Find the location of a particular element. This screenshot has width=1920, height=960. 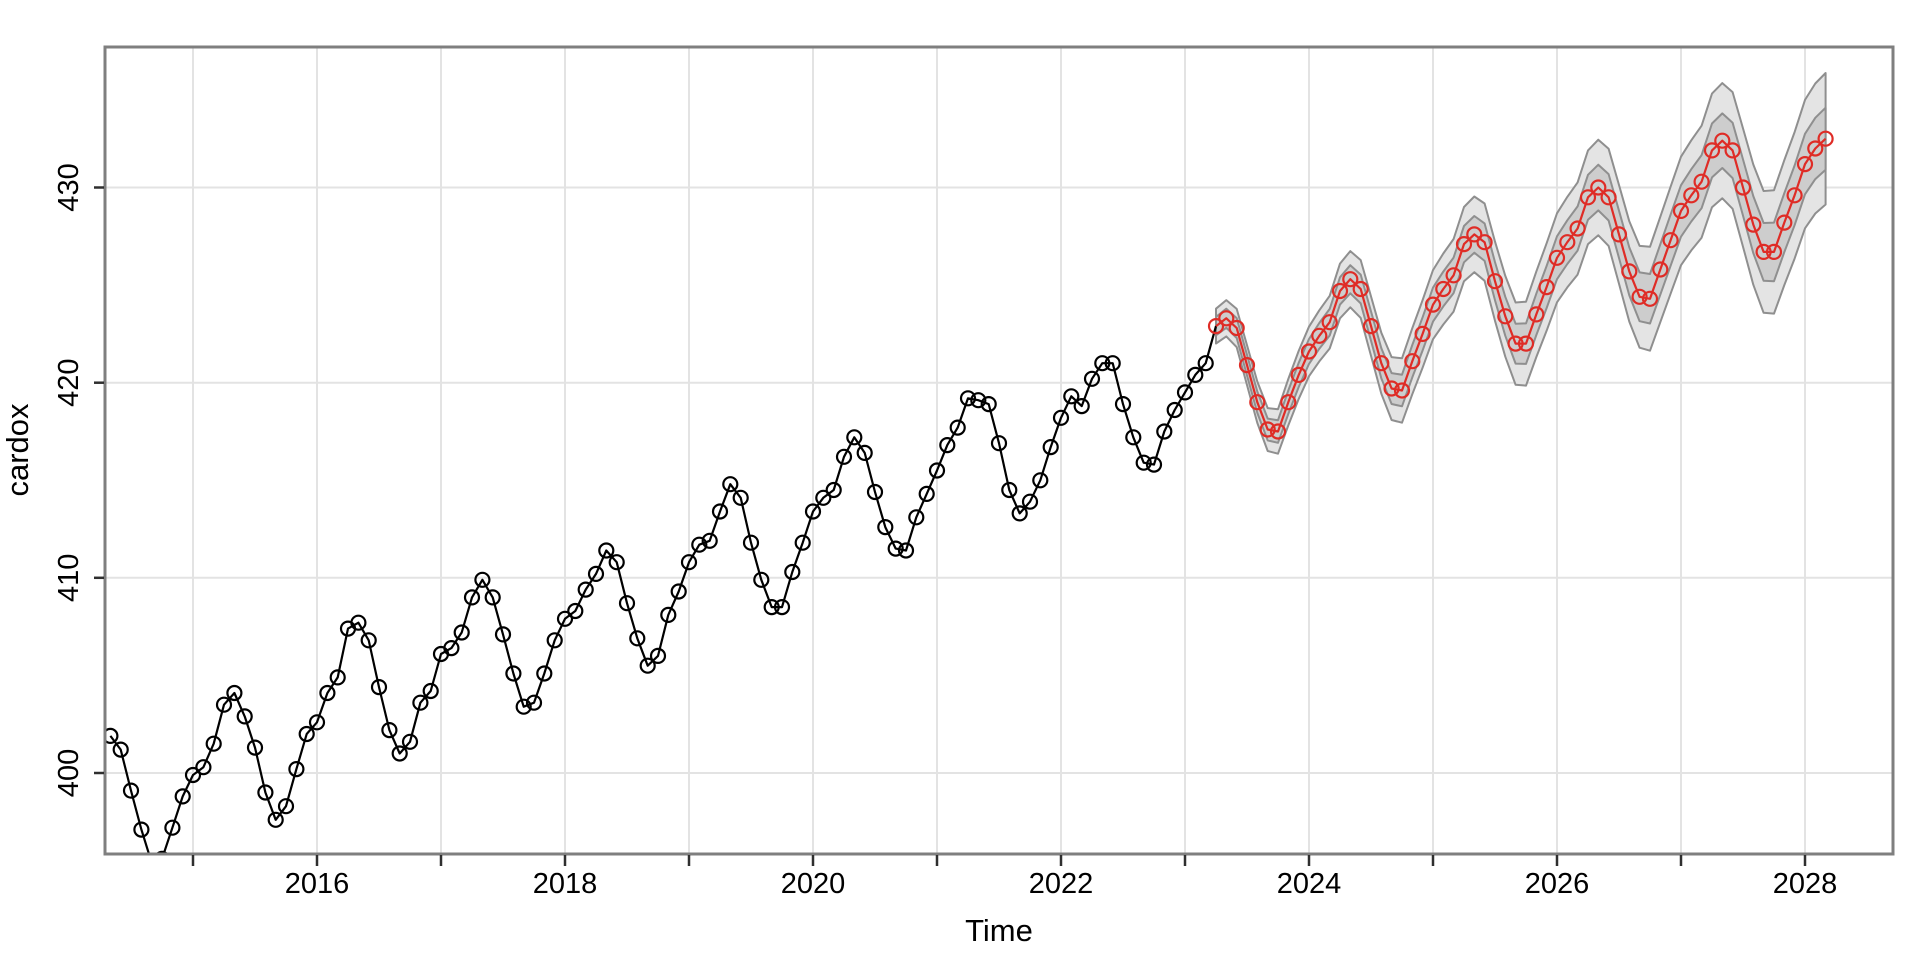

x-axis-title: Time is located at coordinates (999, 930).